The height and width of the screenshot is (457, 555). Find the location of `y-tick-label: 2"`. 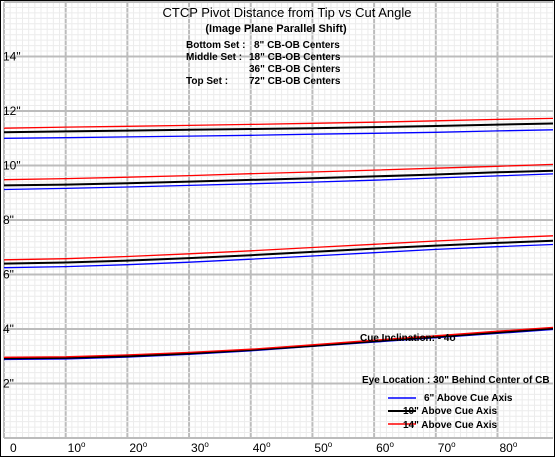

y-tick-label: 2" is located at coordinates (8, 384).